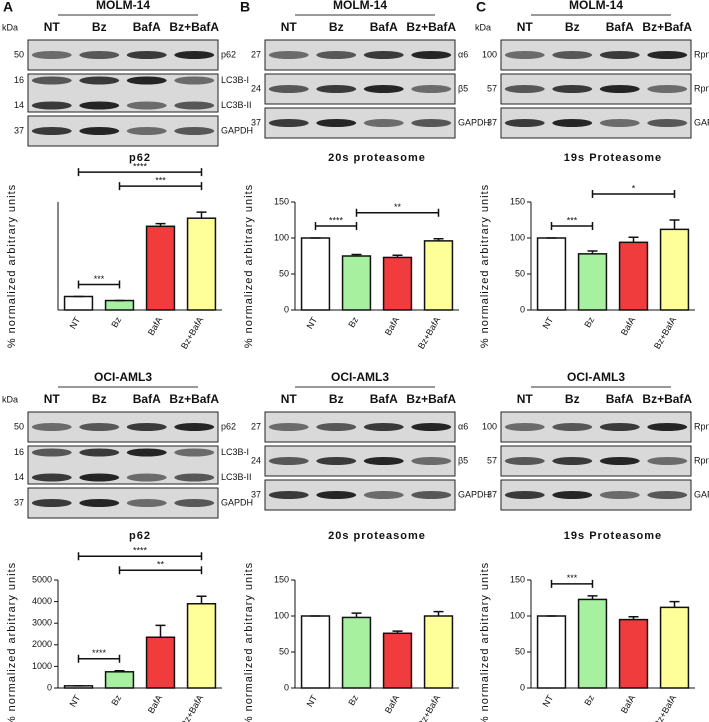 The width and height of the screenshot is (709, 722). What do you see at coordinates (140, 536) in the screenshot?
I see `chart-title: p62` at bounding box center [140, 536].